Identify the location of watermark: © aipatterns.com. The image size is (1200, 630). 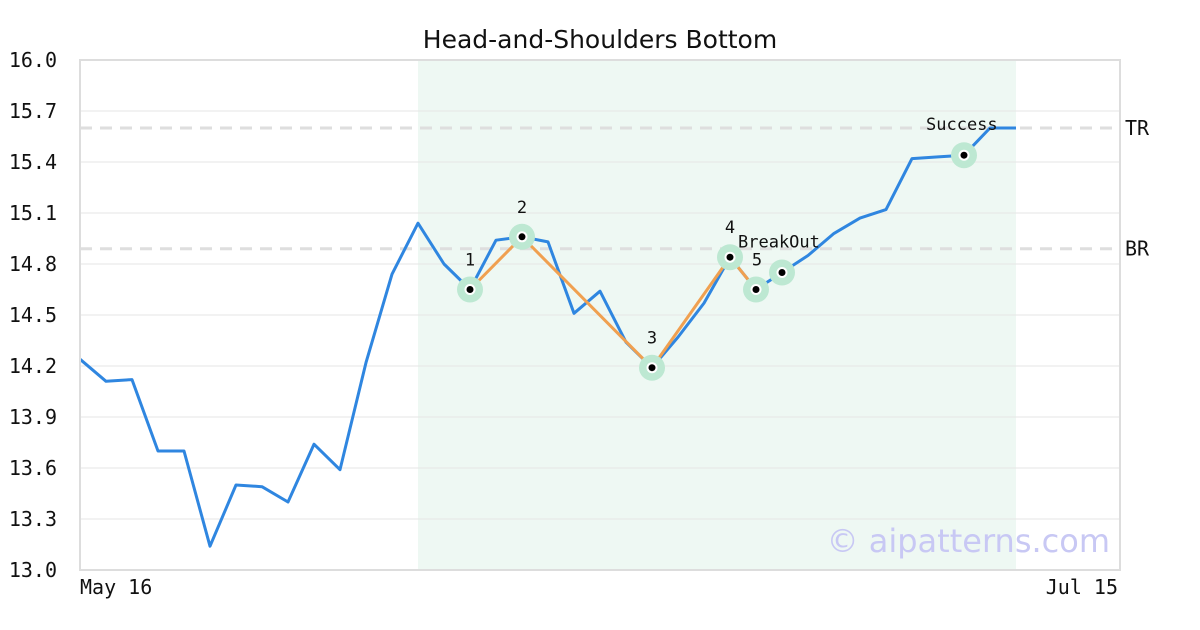
(968, 541).